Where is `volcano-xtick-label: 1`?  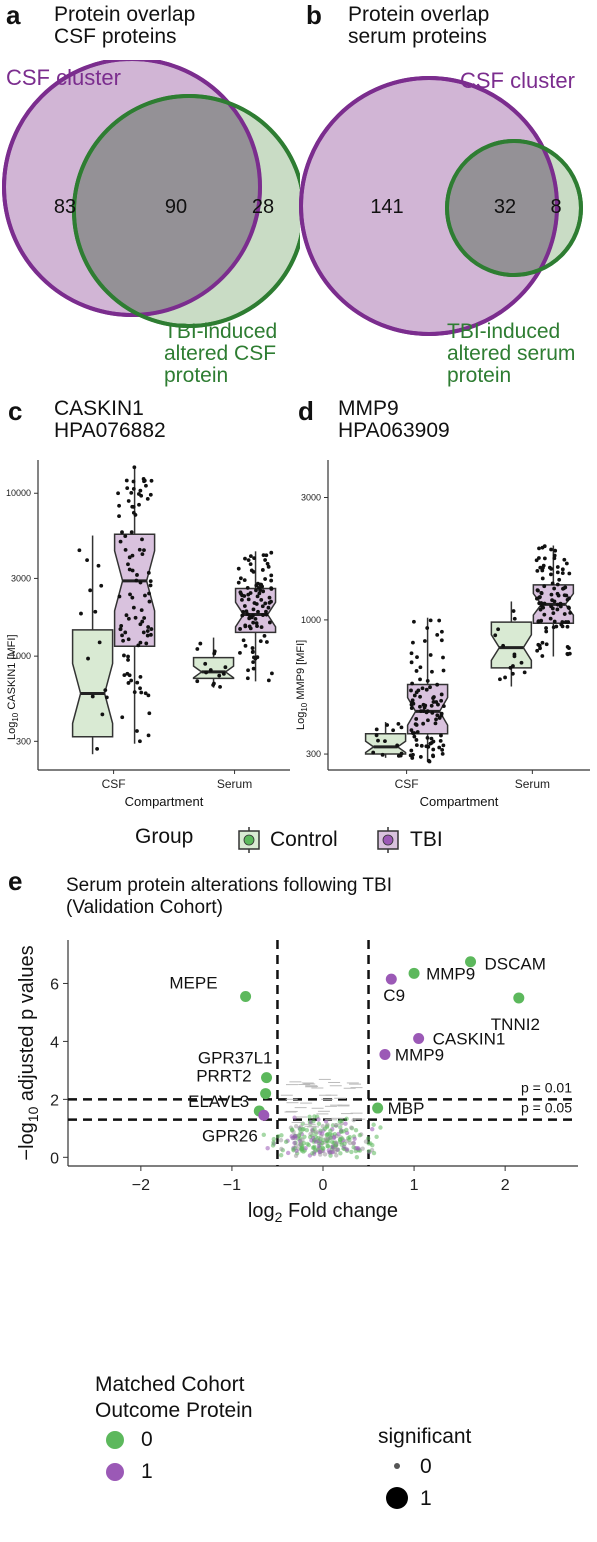 volcano-xtick-label: 1 is located at coordinates (414, 1185).